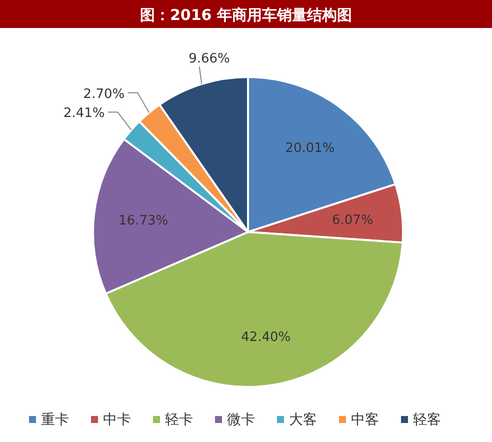 The width and height of the screenshot is (492, 442). Describe the element at coordinates (427, 420) in the screenshot. I see `legend-label: 轻客` at that location.